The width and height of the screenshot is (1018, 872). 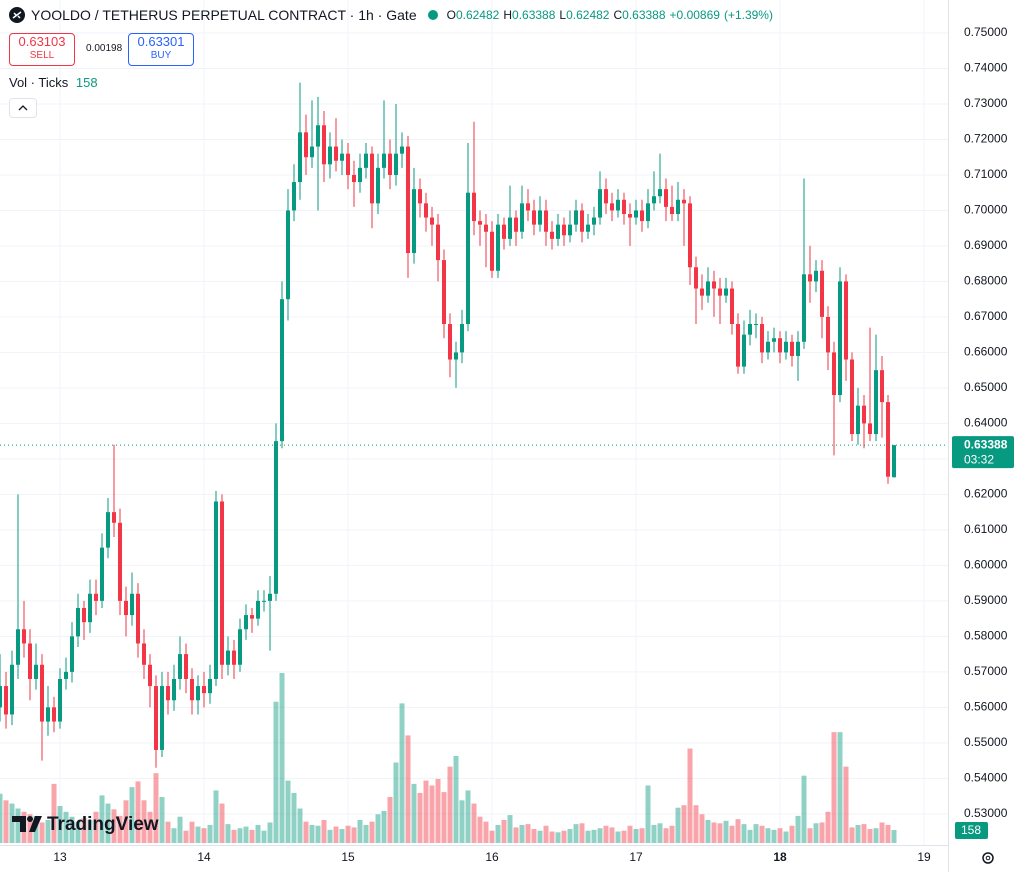 What do you see at coordinates (986, 387) in the screenshot?
I see `y-tick-label: 0.65000` at bounding box center [986, 387].